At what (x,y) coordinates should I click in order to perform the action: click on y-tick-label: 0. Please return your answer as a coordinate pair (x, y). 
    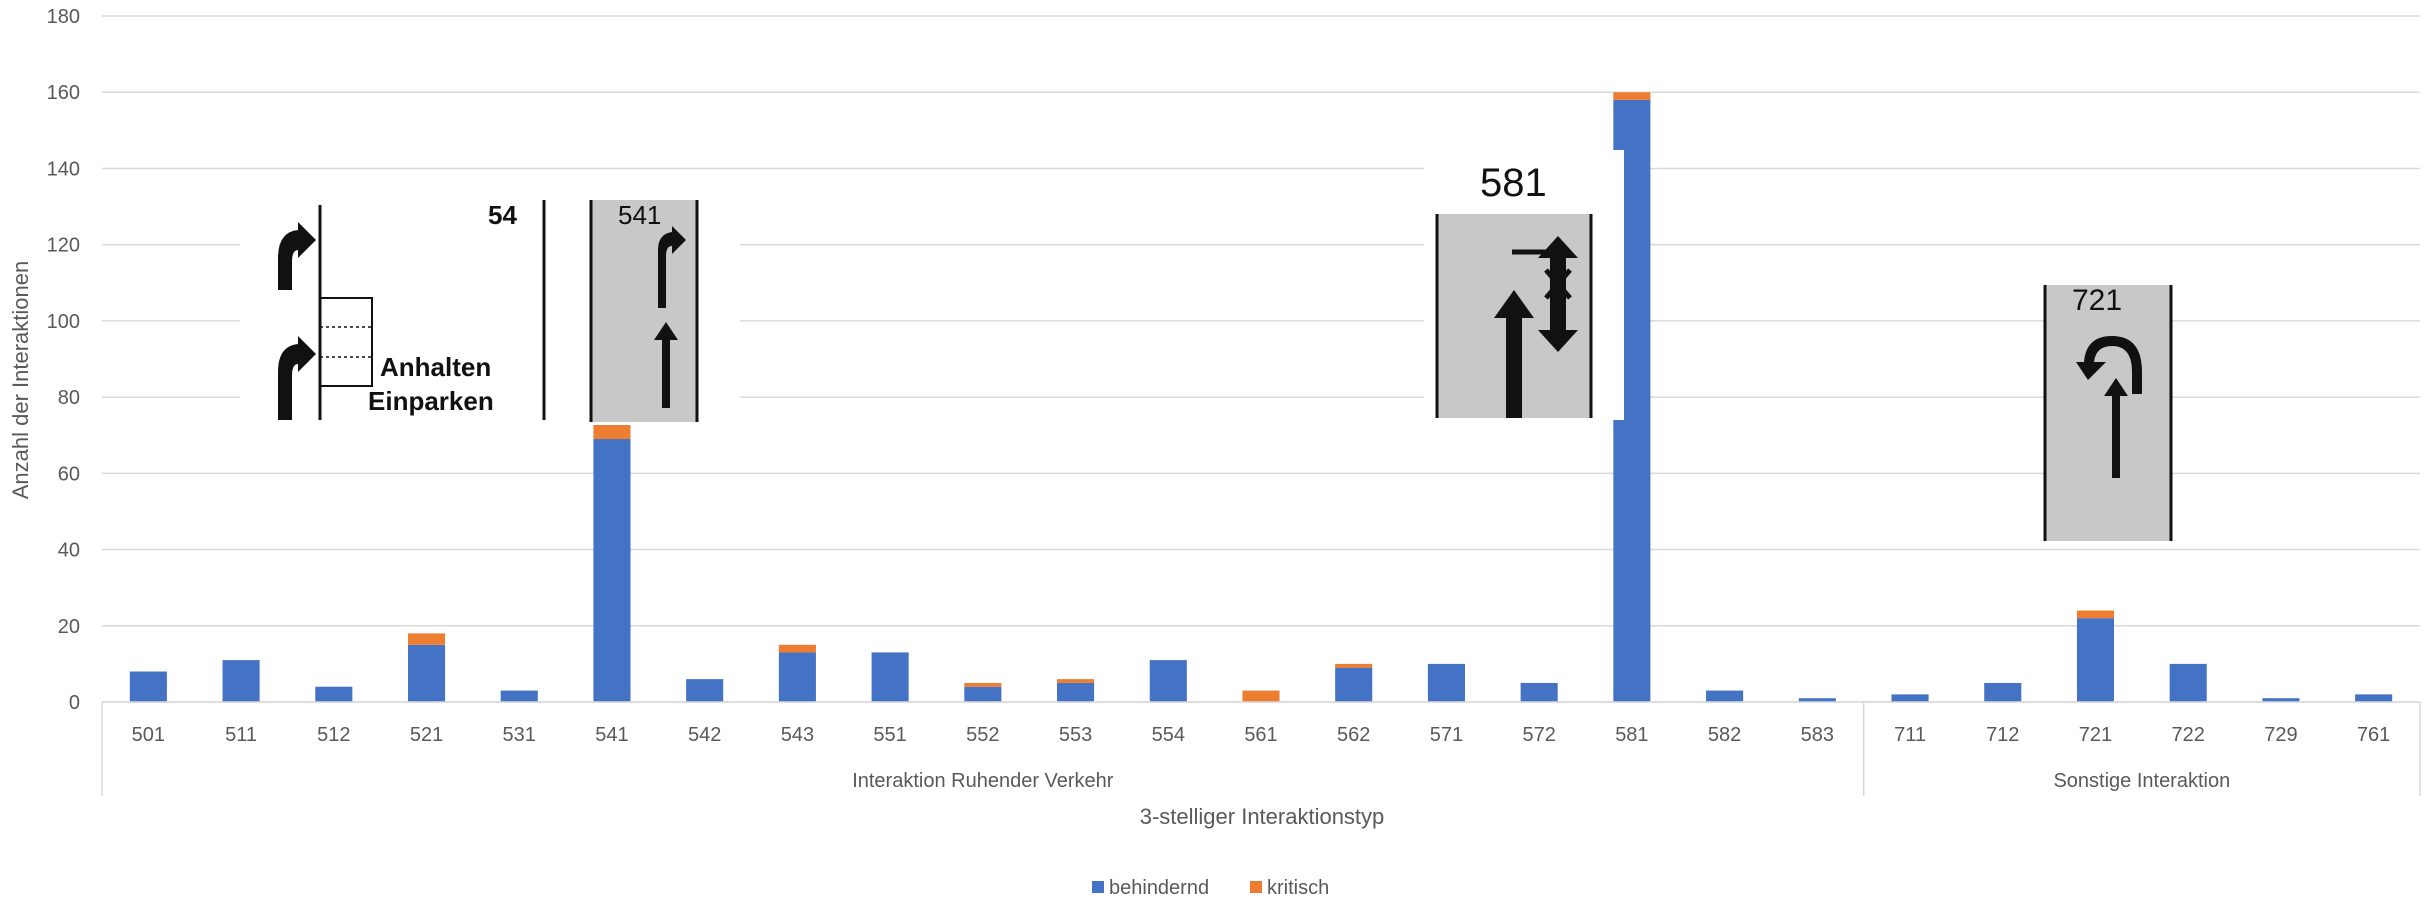
    Looking at the image, I should click on (74, 703).